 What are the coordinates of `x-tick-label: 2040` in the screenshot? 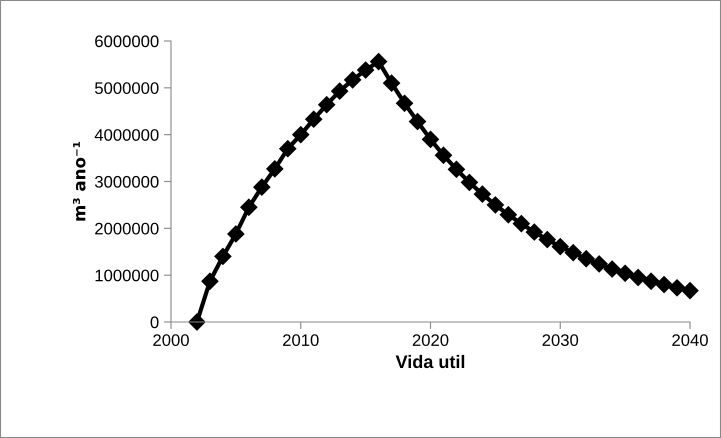 It's located at (690, 340).